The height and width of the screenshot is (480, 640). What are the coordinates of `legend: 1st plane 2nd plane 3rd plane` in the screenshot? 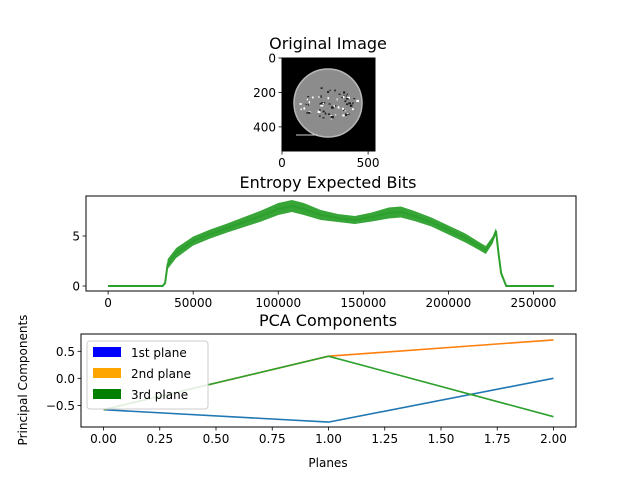 It's located at (147, 375).